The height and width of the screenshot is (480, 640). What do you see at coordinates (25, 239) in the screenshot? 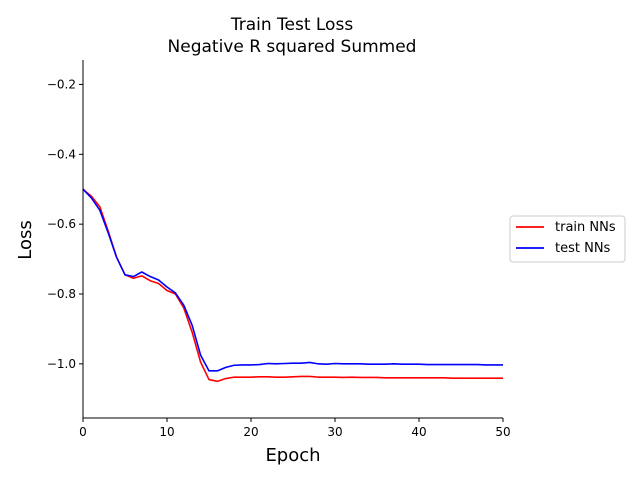
I see `y-axis-label: Loss` at bounding box center [25, 239].